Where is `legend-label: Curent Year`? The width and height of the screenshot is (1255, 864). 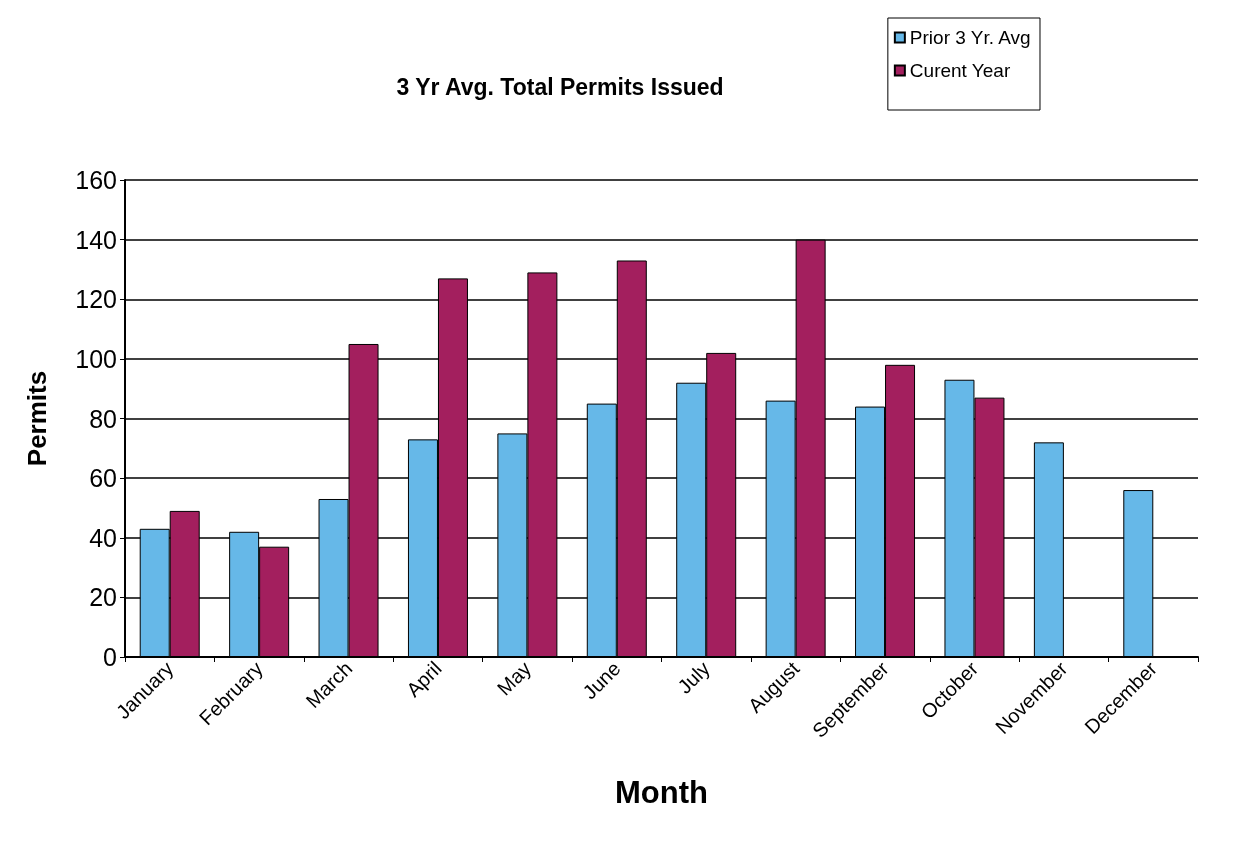 legend-label: Curent Year is located at coordinates (960, 70).